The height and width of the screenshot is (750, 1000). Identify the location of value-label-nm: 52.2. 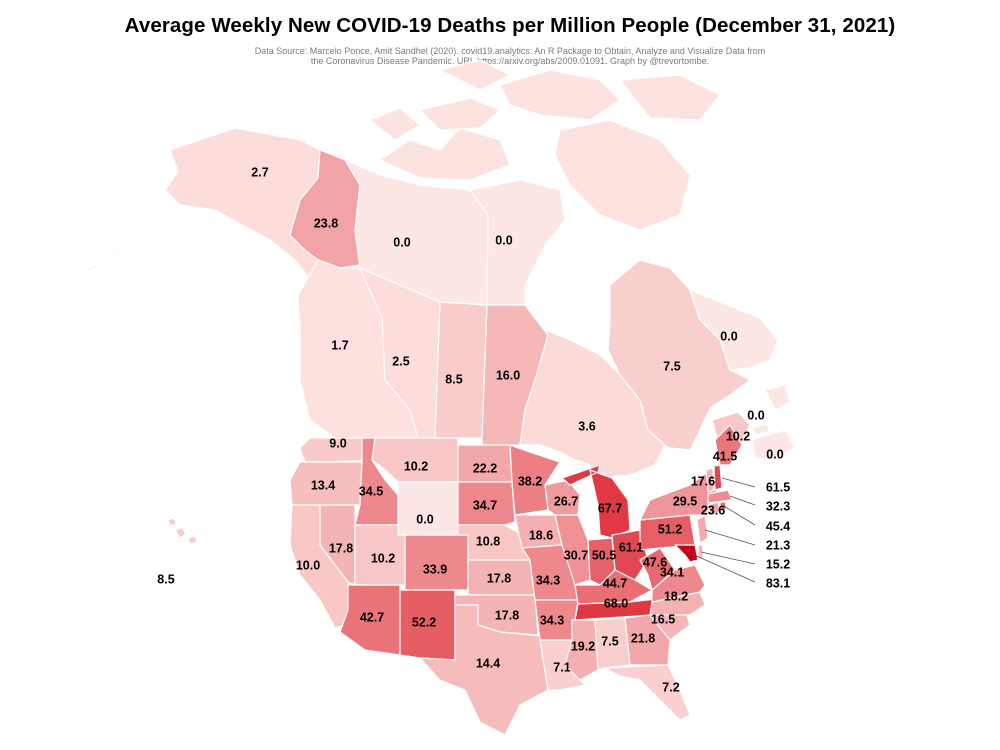
(424, 622).